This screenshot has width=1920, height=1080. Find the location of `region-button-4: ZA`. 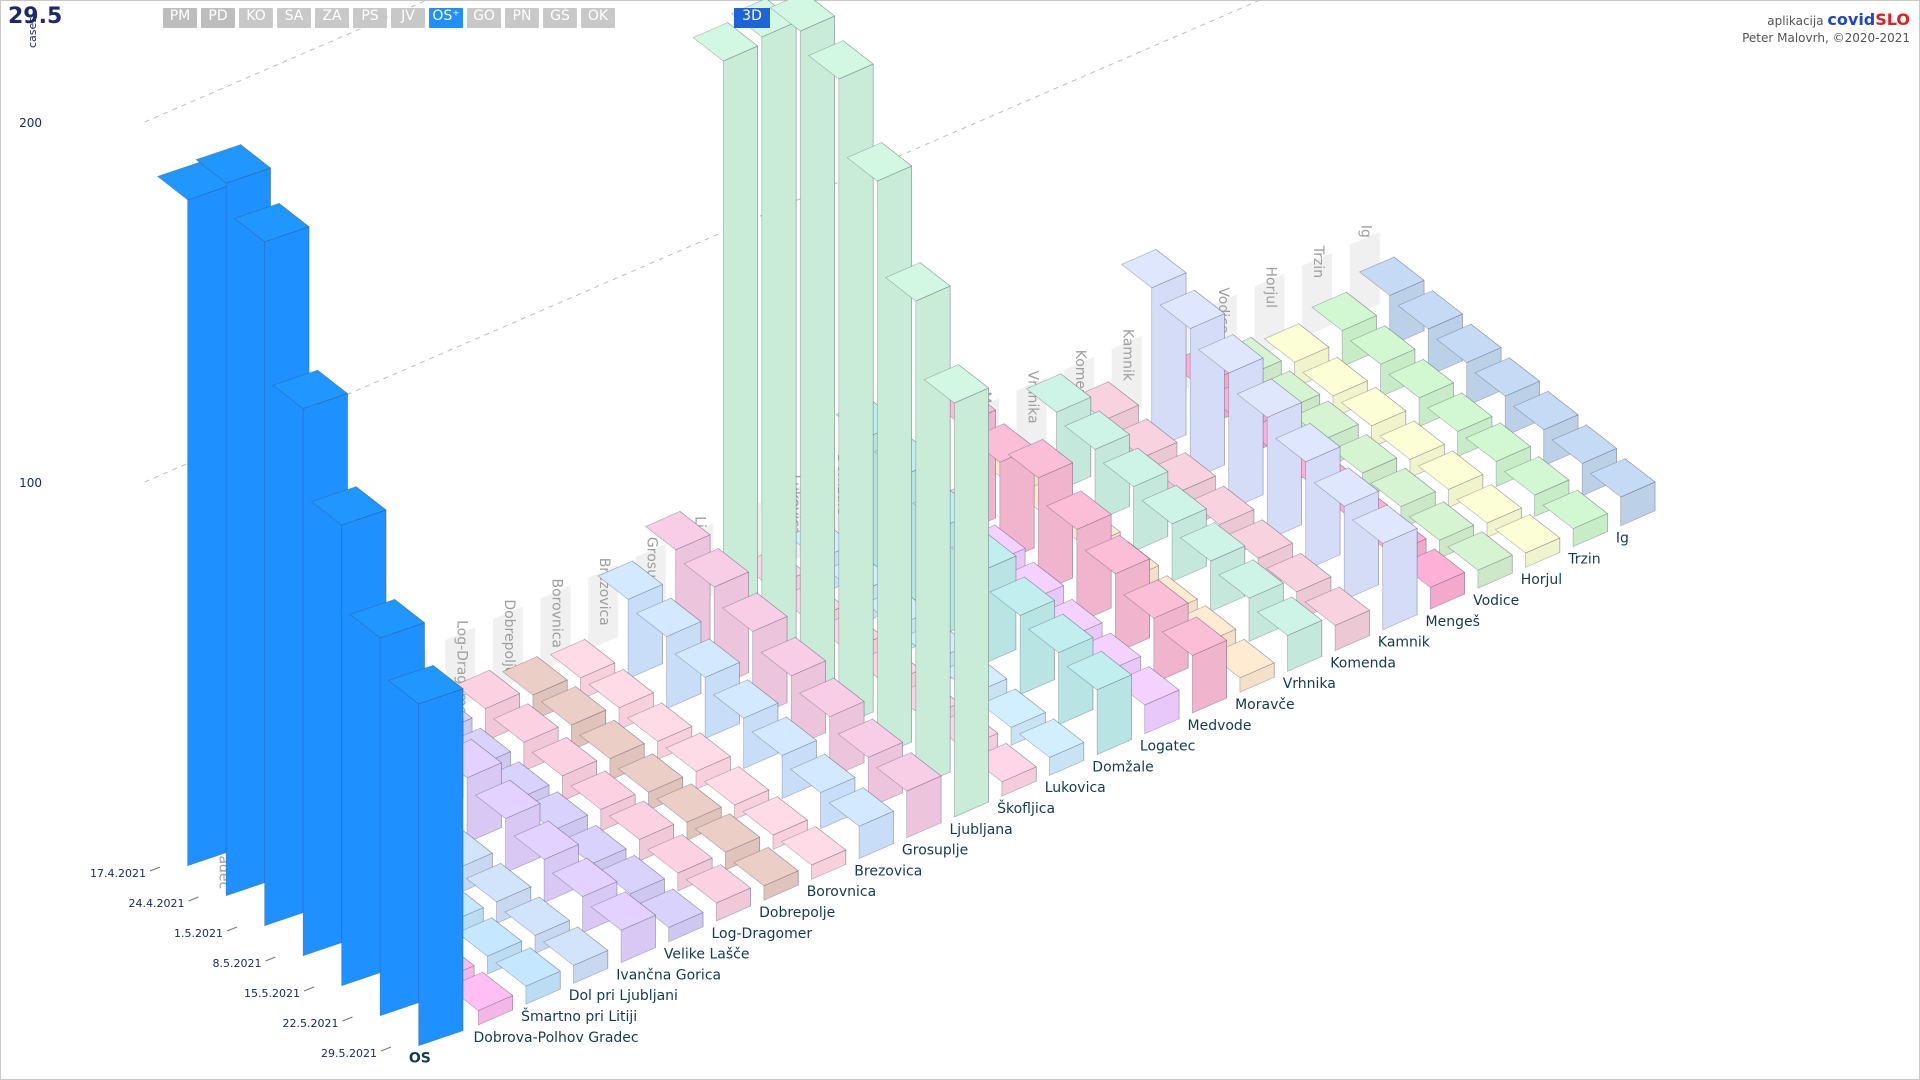

region-button-4: ZA is located at coordinates (332, 18).